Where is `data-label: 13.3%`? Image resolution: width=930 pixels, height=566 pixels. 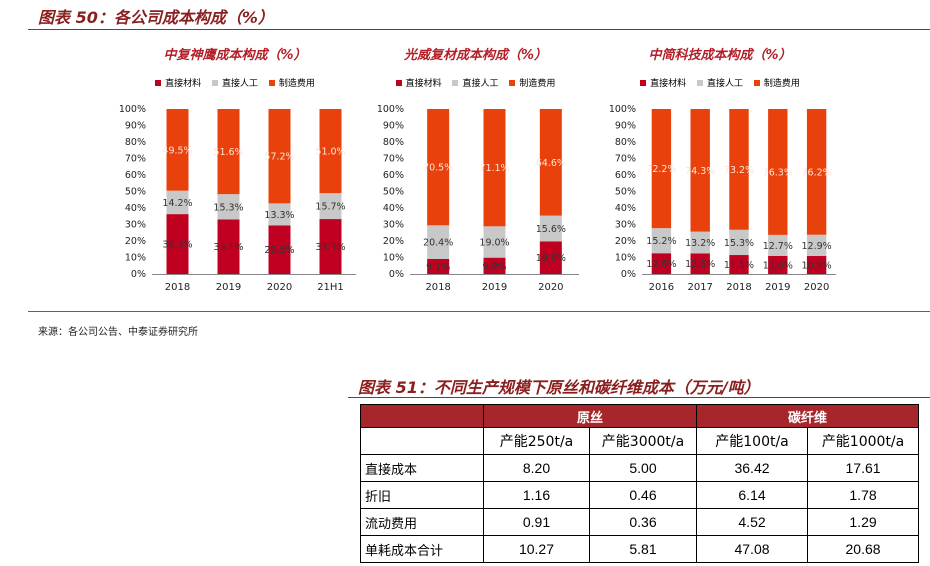
data-label: 13.3% is located at coordinates (279, 215).